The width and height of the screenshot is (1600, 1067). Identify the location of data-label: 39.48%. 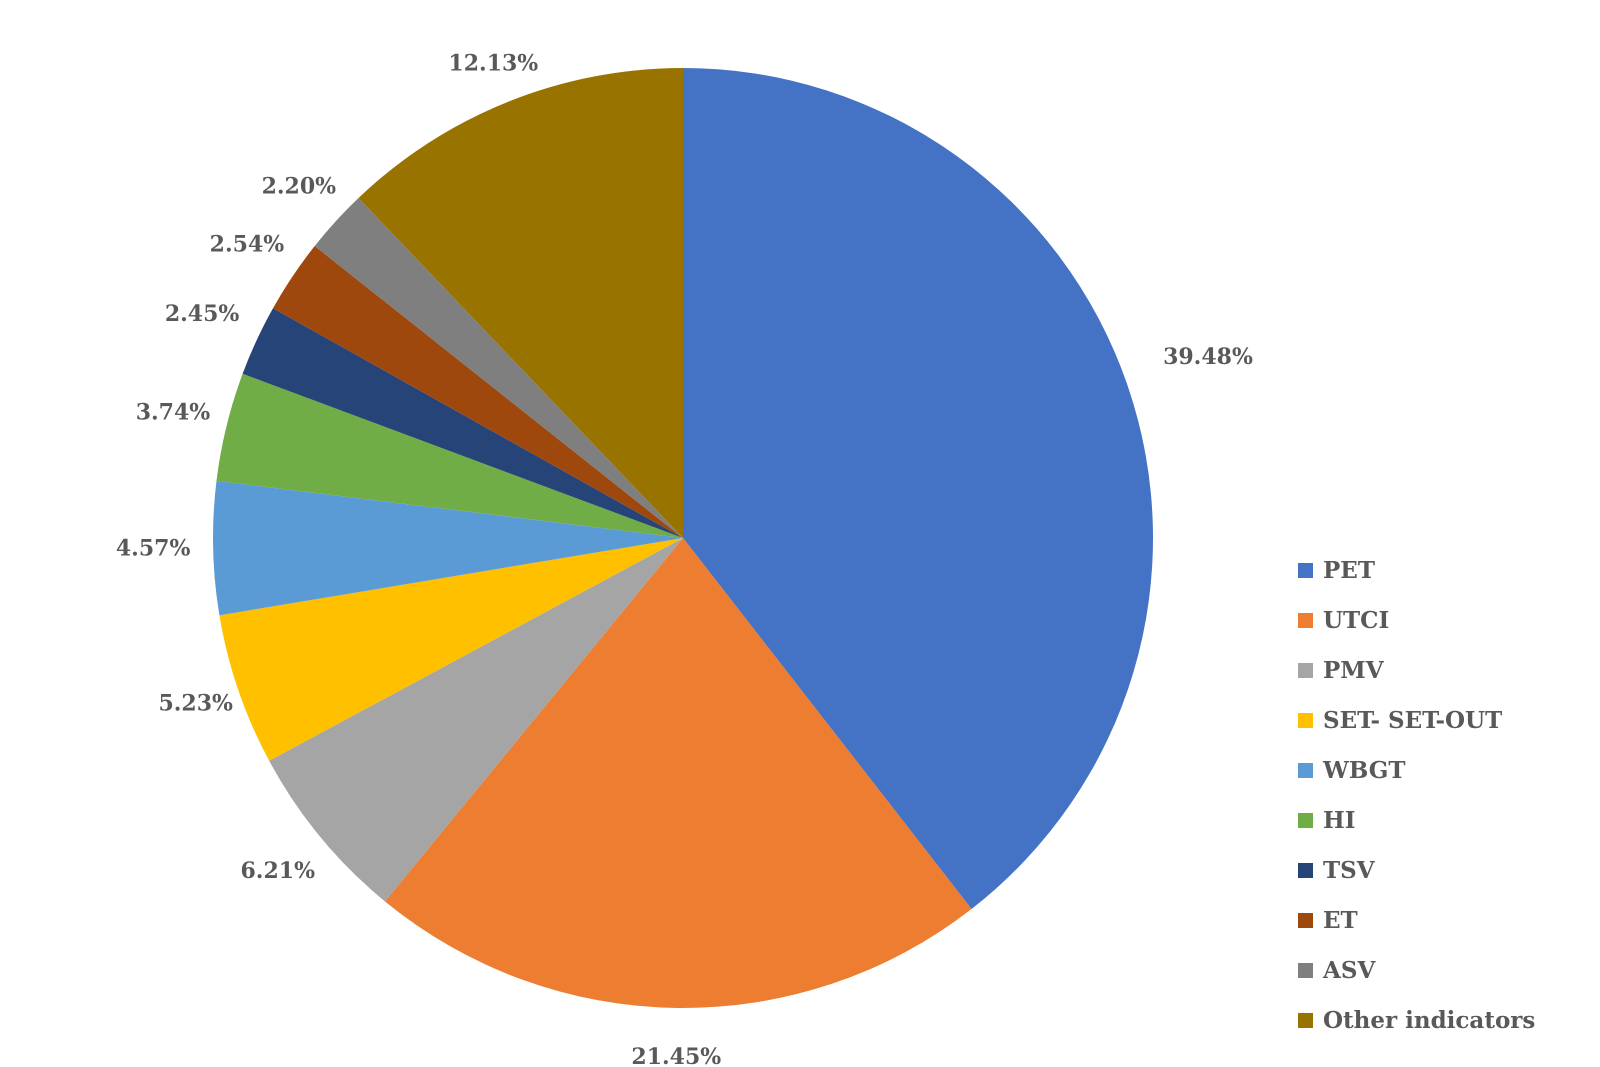
(1208, 357).